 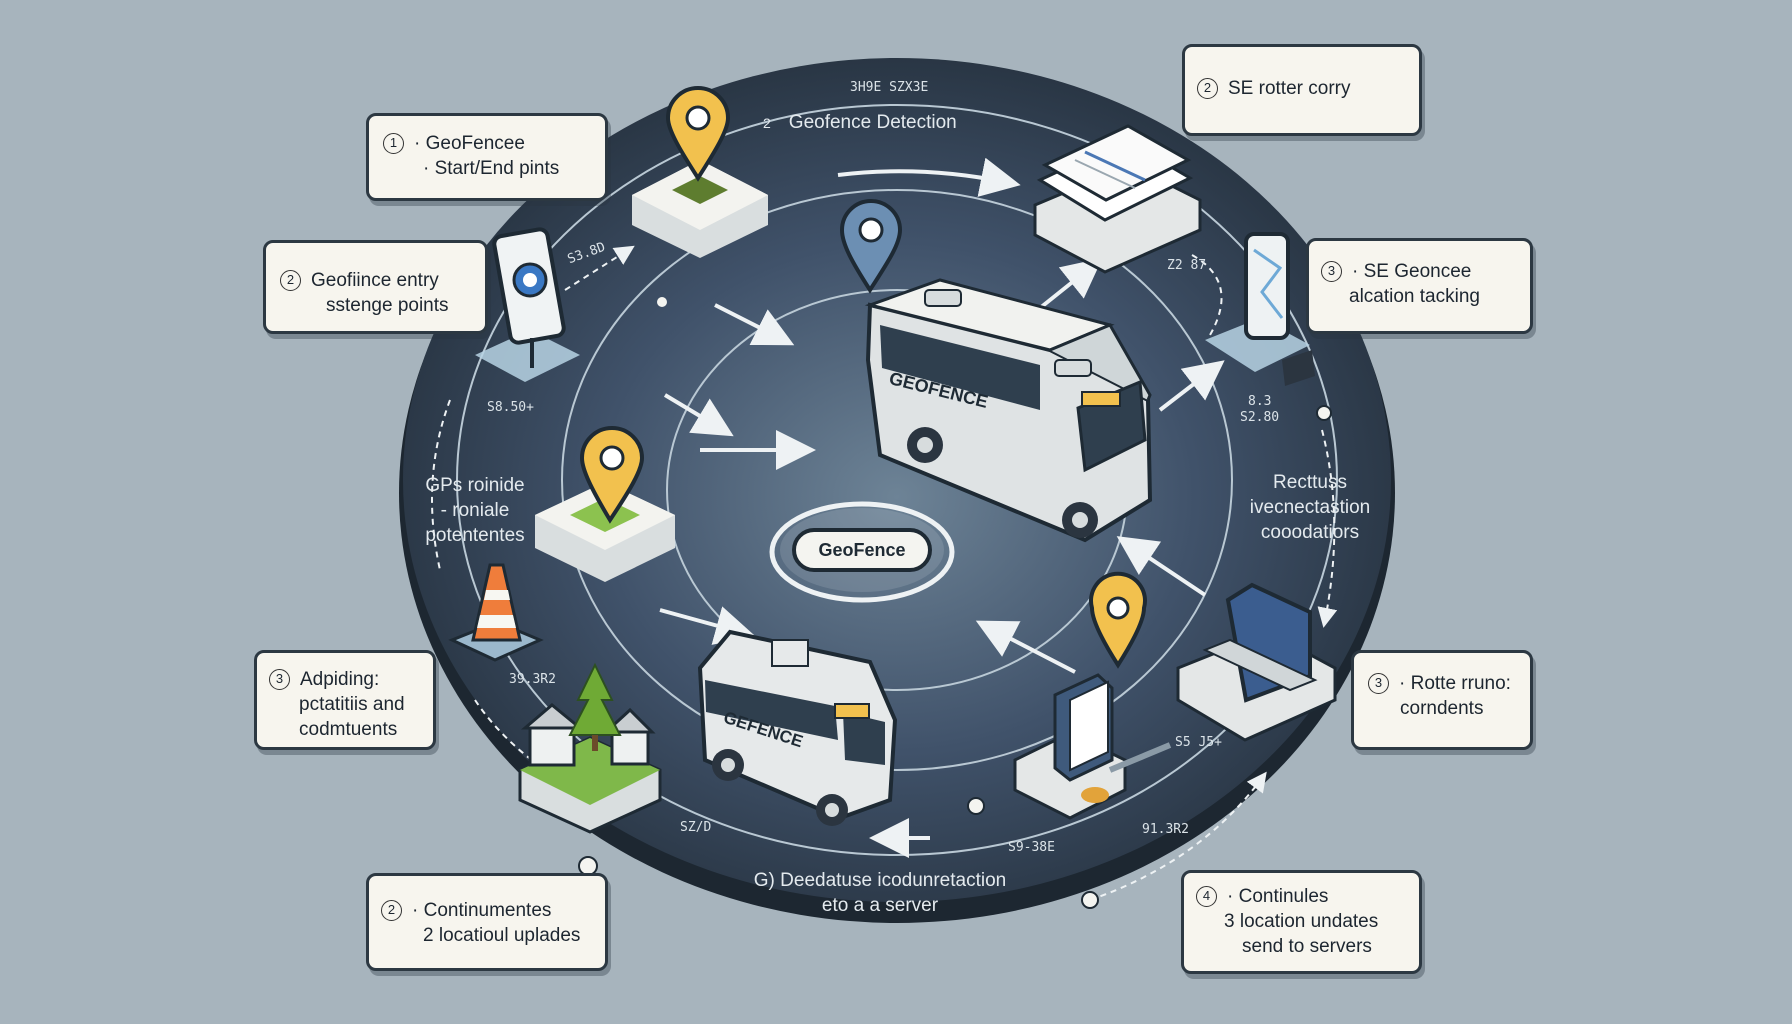 I want to click on tiny-label: SZ/D, so click(x=696, y=827).